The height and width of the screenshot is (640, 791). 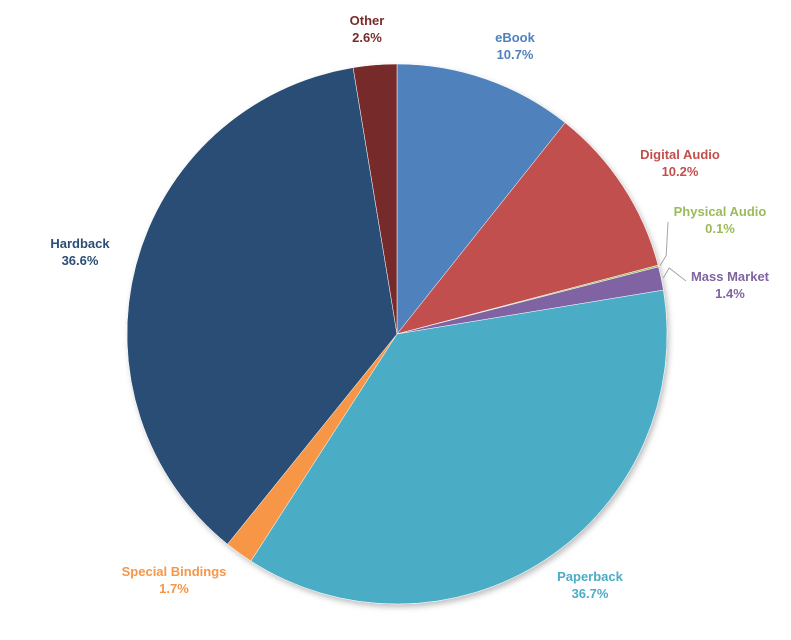 What do you see at coordinates (590, 593) in the screenshot?
I see `slice-value-label: 36.7%` at bounding box center [590, 593].